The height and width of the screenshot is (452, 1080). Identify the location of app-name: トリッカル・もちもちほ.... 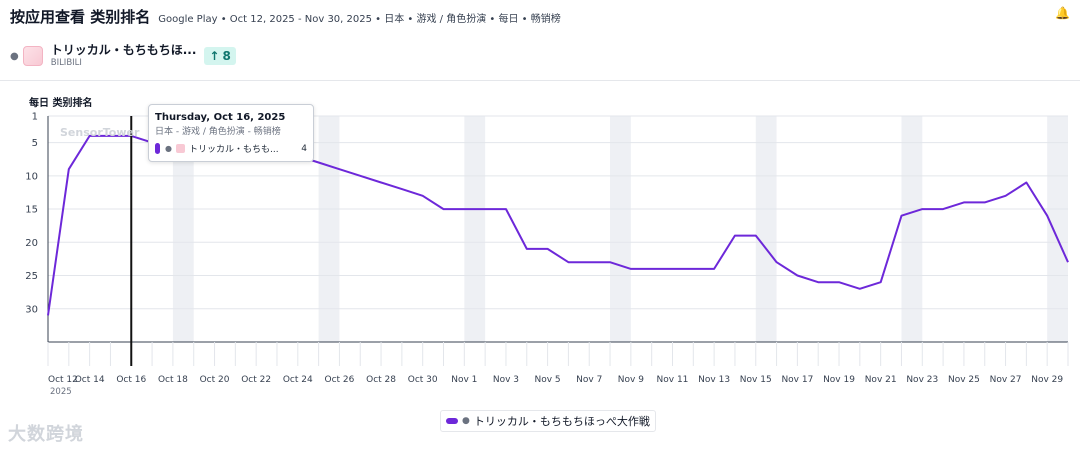
(123, 50).